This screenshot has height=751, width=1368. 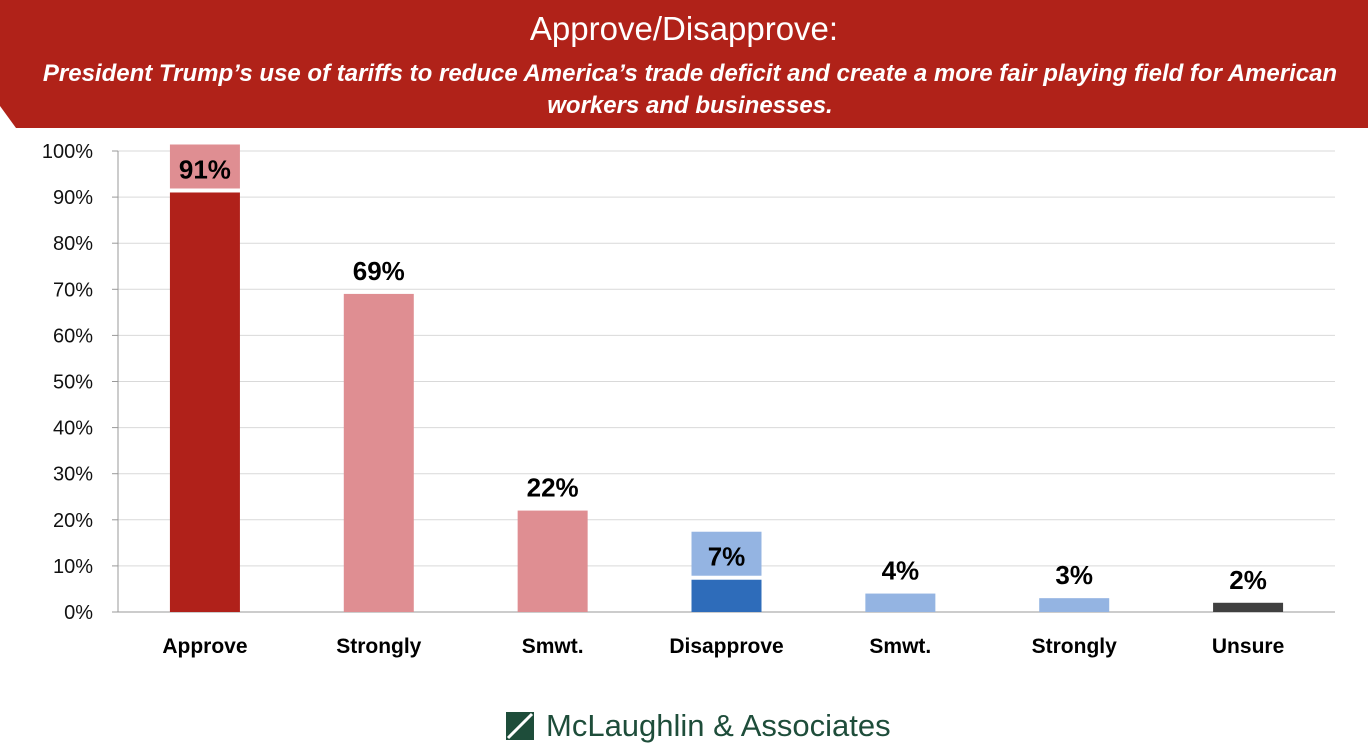 I want to click on chart-title: Approve/Disapprove:, so click(x=684, y=28).